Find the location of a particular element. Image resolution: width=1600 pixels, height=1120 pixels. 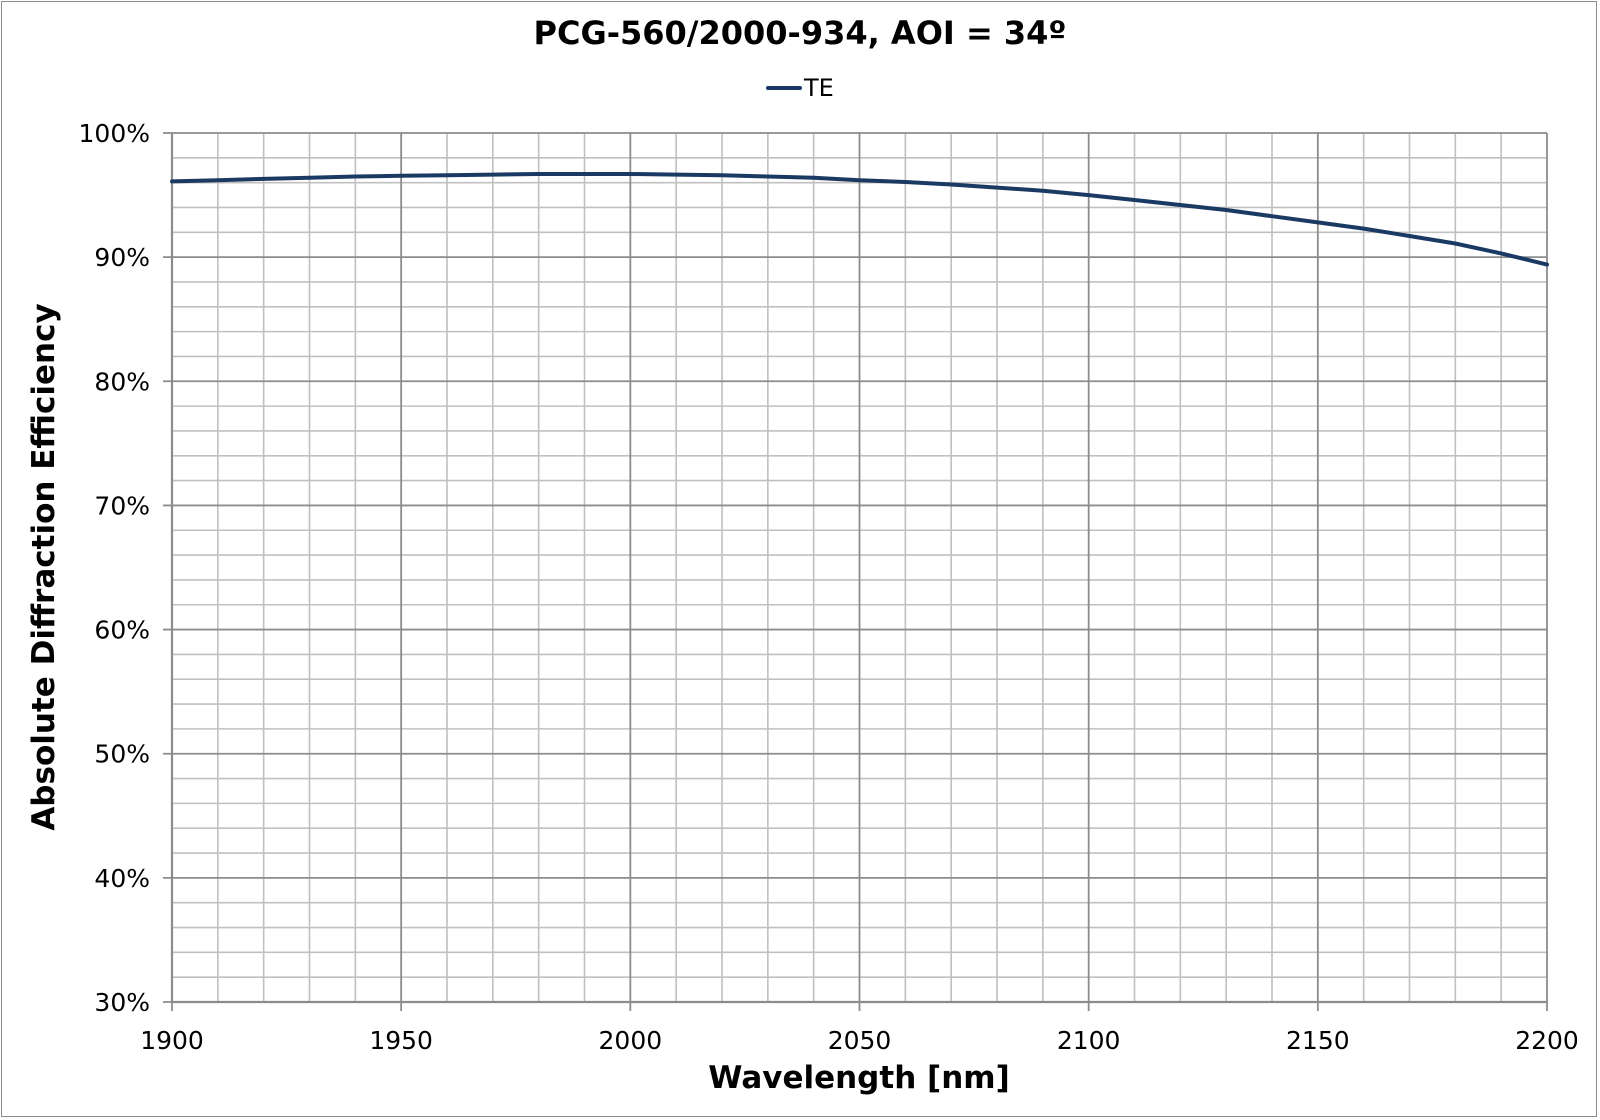

y-tick-label: 50% is located at coordinates (122, 754).